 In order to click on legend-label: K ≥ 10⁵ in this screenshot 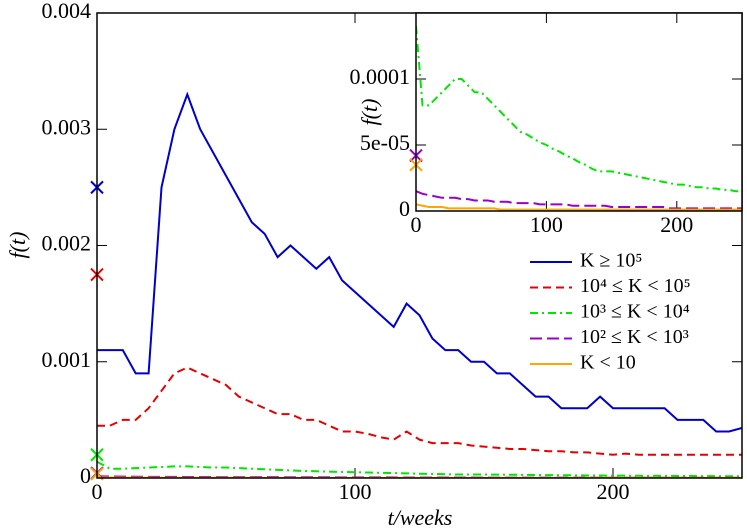, I will do `click(611, 261)`.